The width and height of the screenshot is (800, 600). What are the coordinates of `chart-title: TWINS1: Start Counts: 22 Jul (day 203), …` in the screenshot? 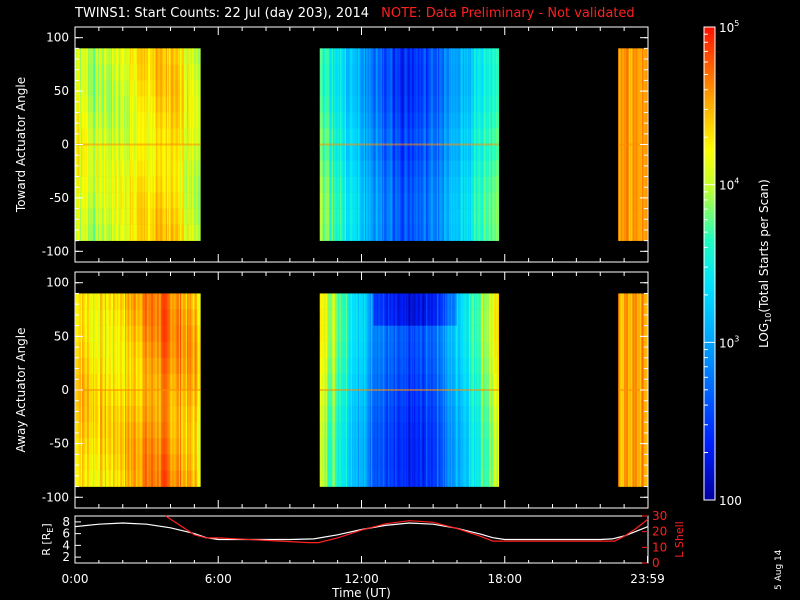 It's located at (355, 13).